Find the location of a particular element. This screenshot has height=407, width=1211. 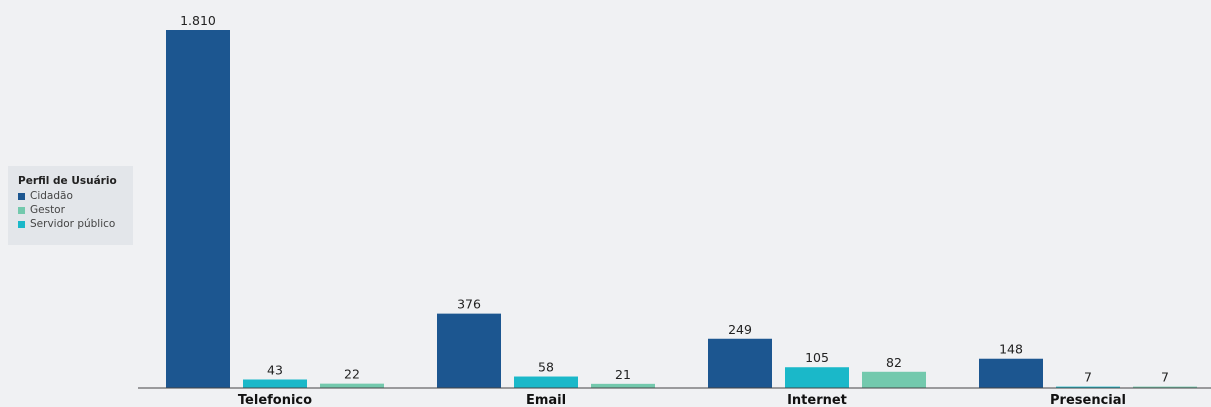

legend-item-servidor-publico: Servidor público is located at coordinates (75, 224).